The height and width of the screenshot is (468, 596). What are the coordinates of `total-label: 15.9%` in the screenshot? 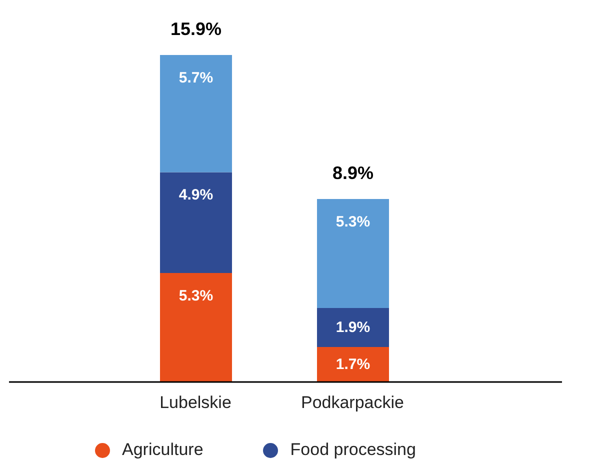 It's located at (196, 29).